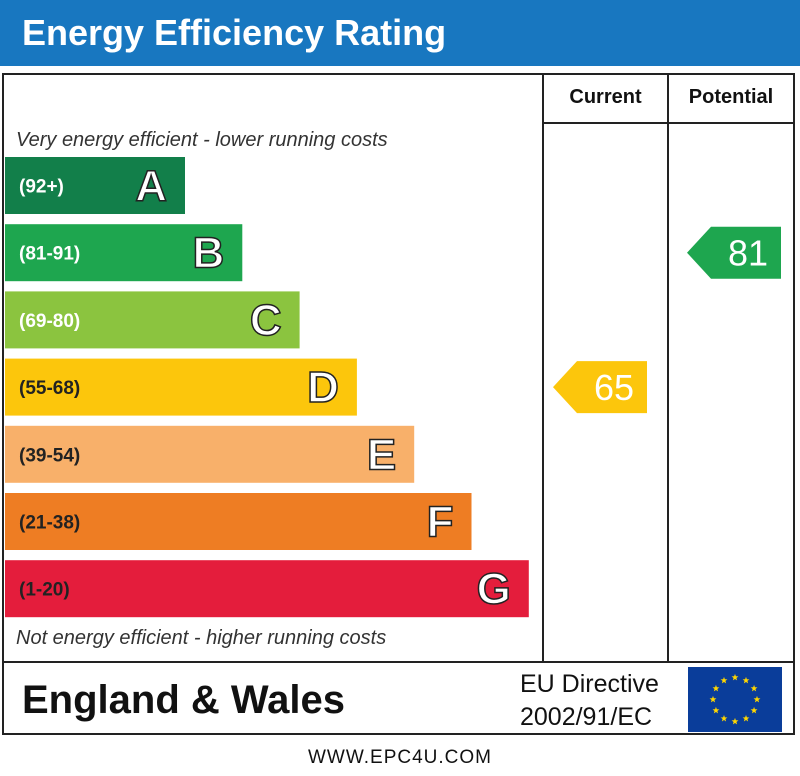 The image size is (800, 776). I want to click on potential-rating-value: 81, so click(748, 253).